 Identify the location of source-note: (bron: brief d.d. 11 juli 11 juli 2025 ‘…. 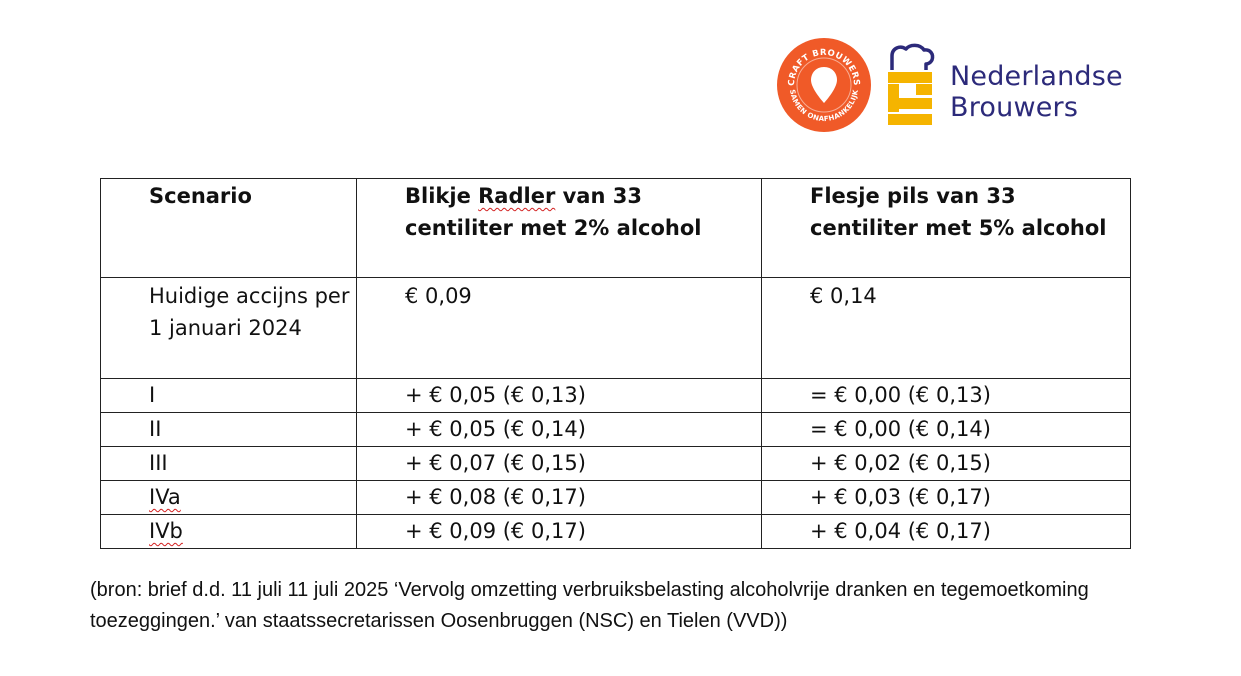
(589, 605).